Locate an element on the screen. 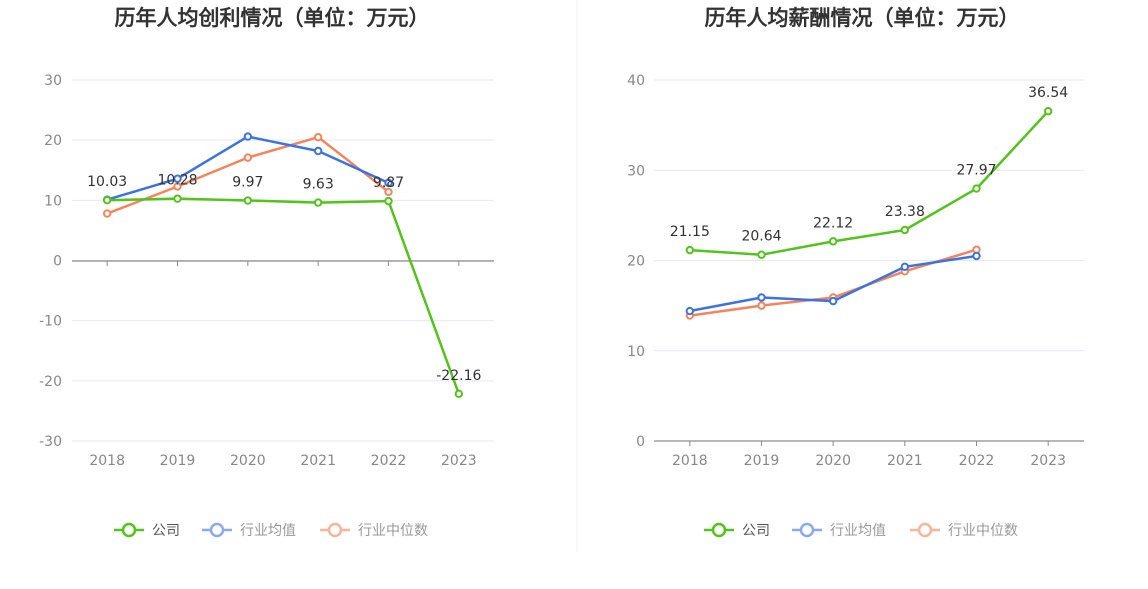  chart-title: 历年人均薪酬情况（单位：万元） is located at coordinates (862, 18).